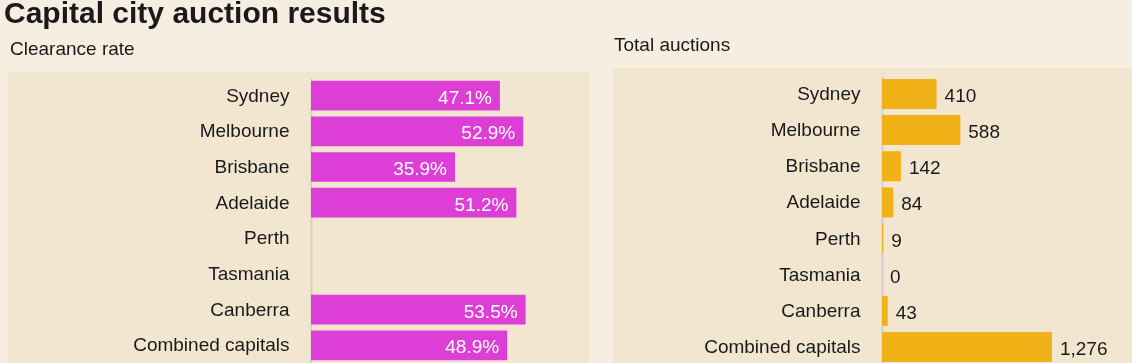  Describe the element at coordinates (924, 168) in the screenshot. I see `data-label: 142` at that location.